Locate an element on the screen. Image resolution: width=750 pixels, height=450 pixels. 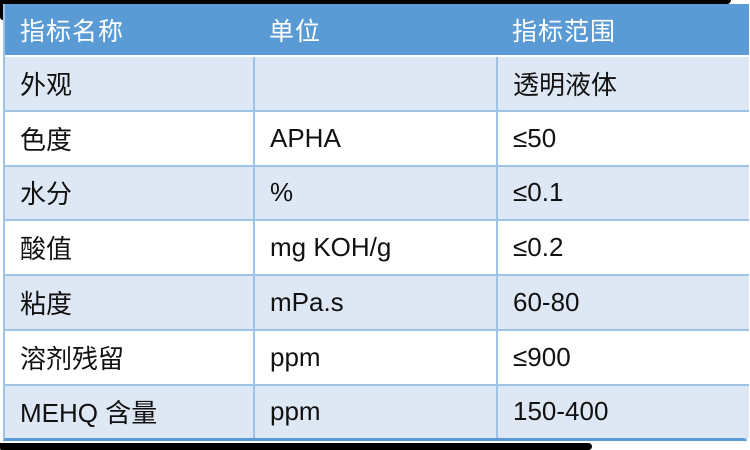
cell-unit: mg KOH/g is located at coordinates (375, 248).